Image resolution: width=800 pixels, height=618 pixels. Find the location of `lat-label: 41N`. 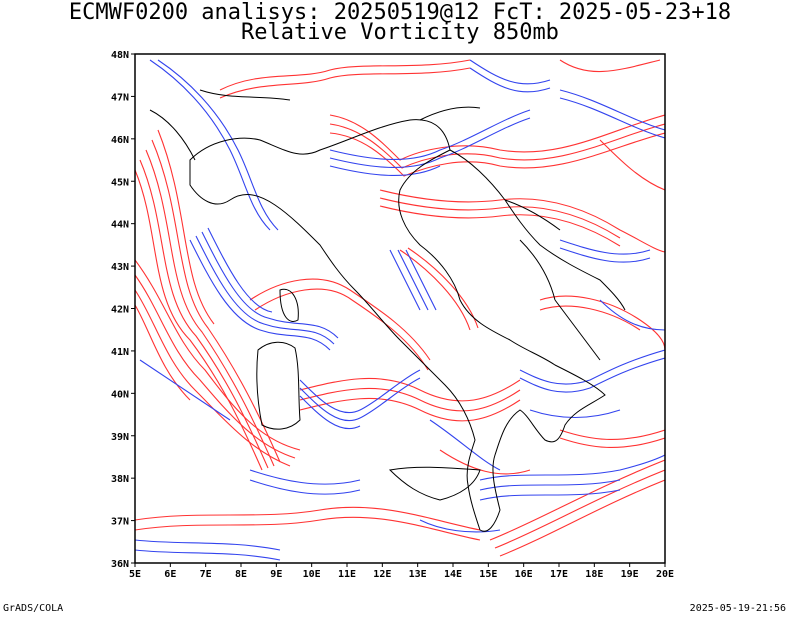

lat-label: 41N is located at coordinates (120, 352).